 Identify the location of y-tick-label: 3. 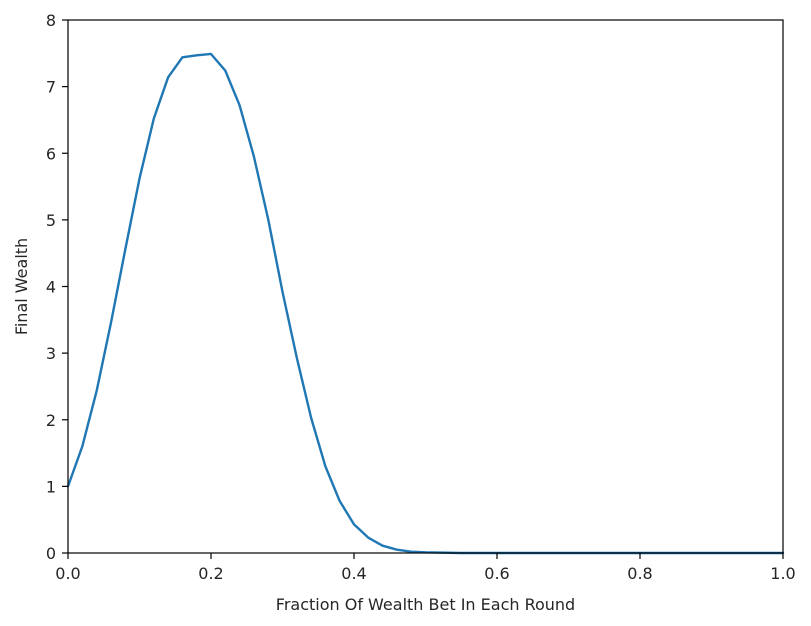
(51, 353).